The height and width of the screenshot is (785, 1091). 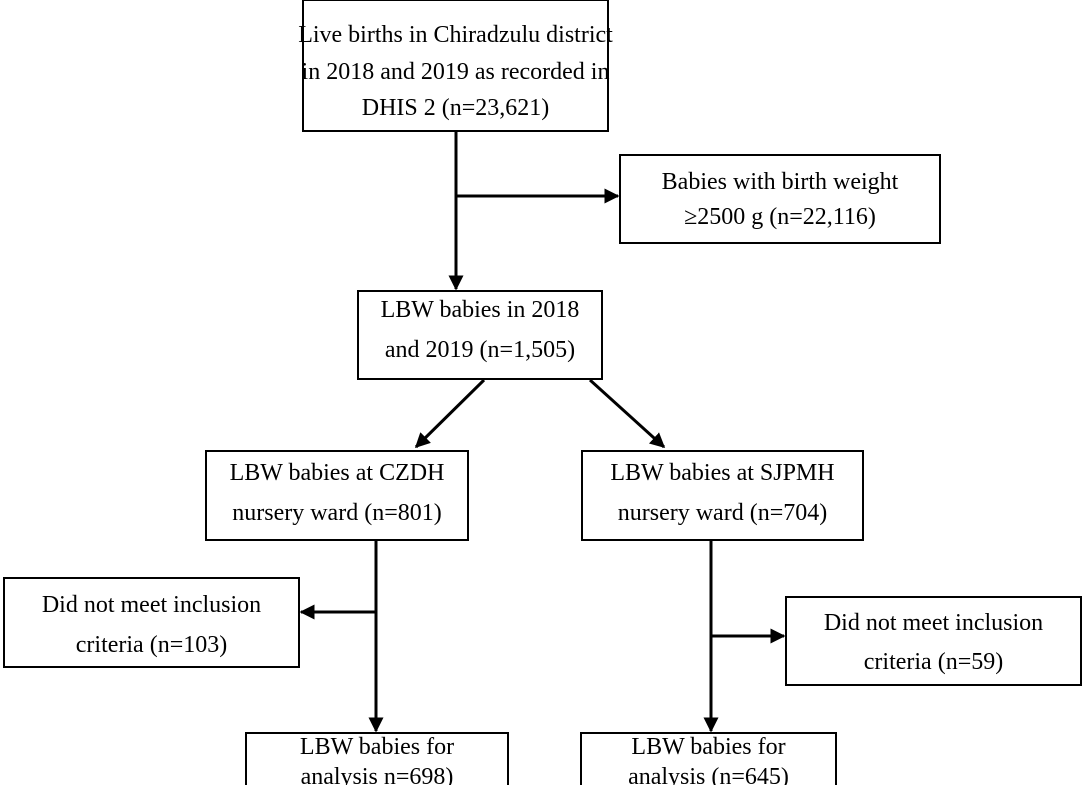 I want to click on node-label: criteria (n=59), so click(x=933, y=662).